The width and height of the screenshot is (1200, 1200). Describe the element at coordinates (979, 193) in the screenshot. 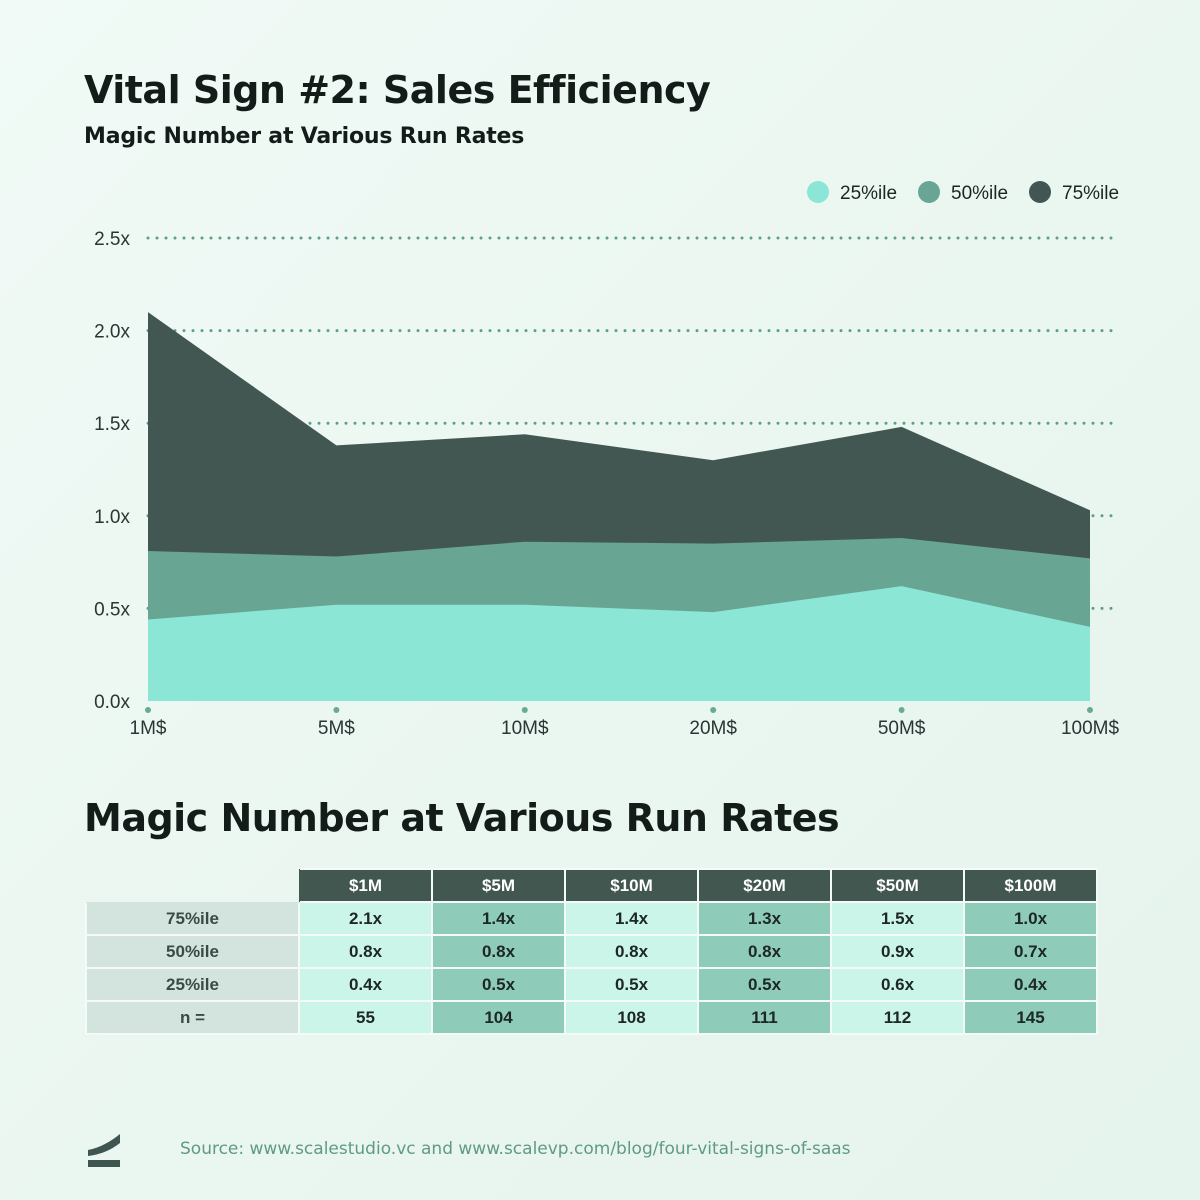

I see `legend-label: 50%ile` at that location.